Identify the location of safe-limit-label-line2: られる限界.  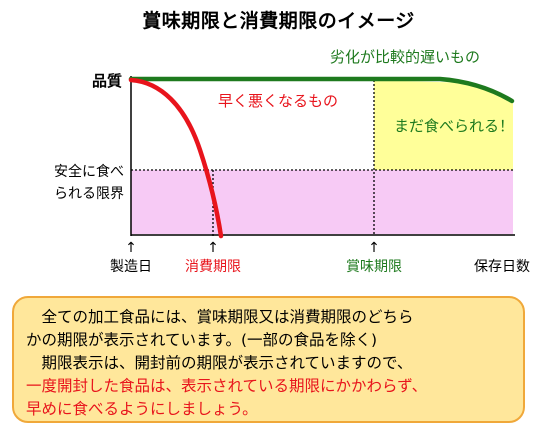
(89, 194).